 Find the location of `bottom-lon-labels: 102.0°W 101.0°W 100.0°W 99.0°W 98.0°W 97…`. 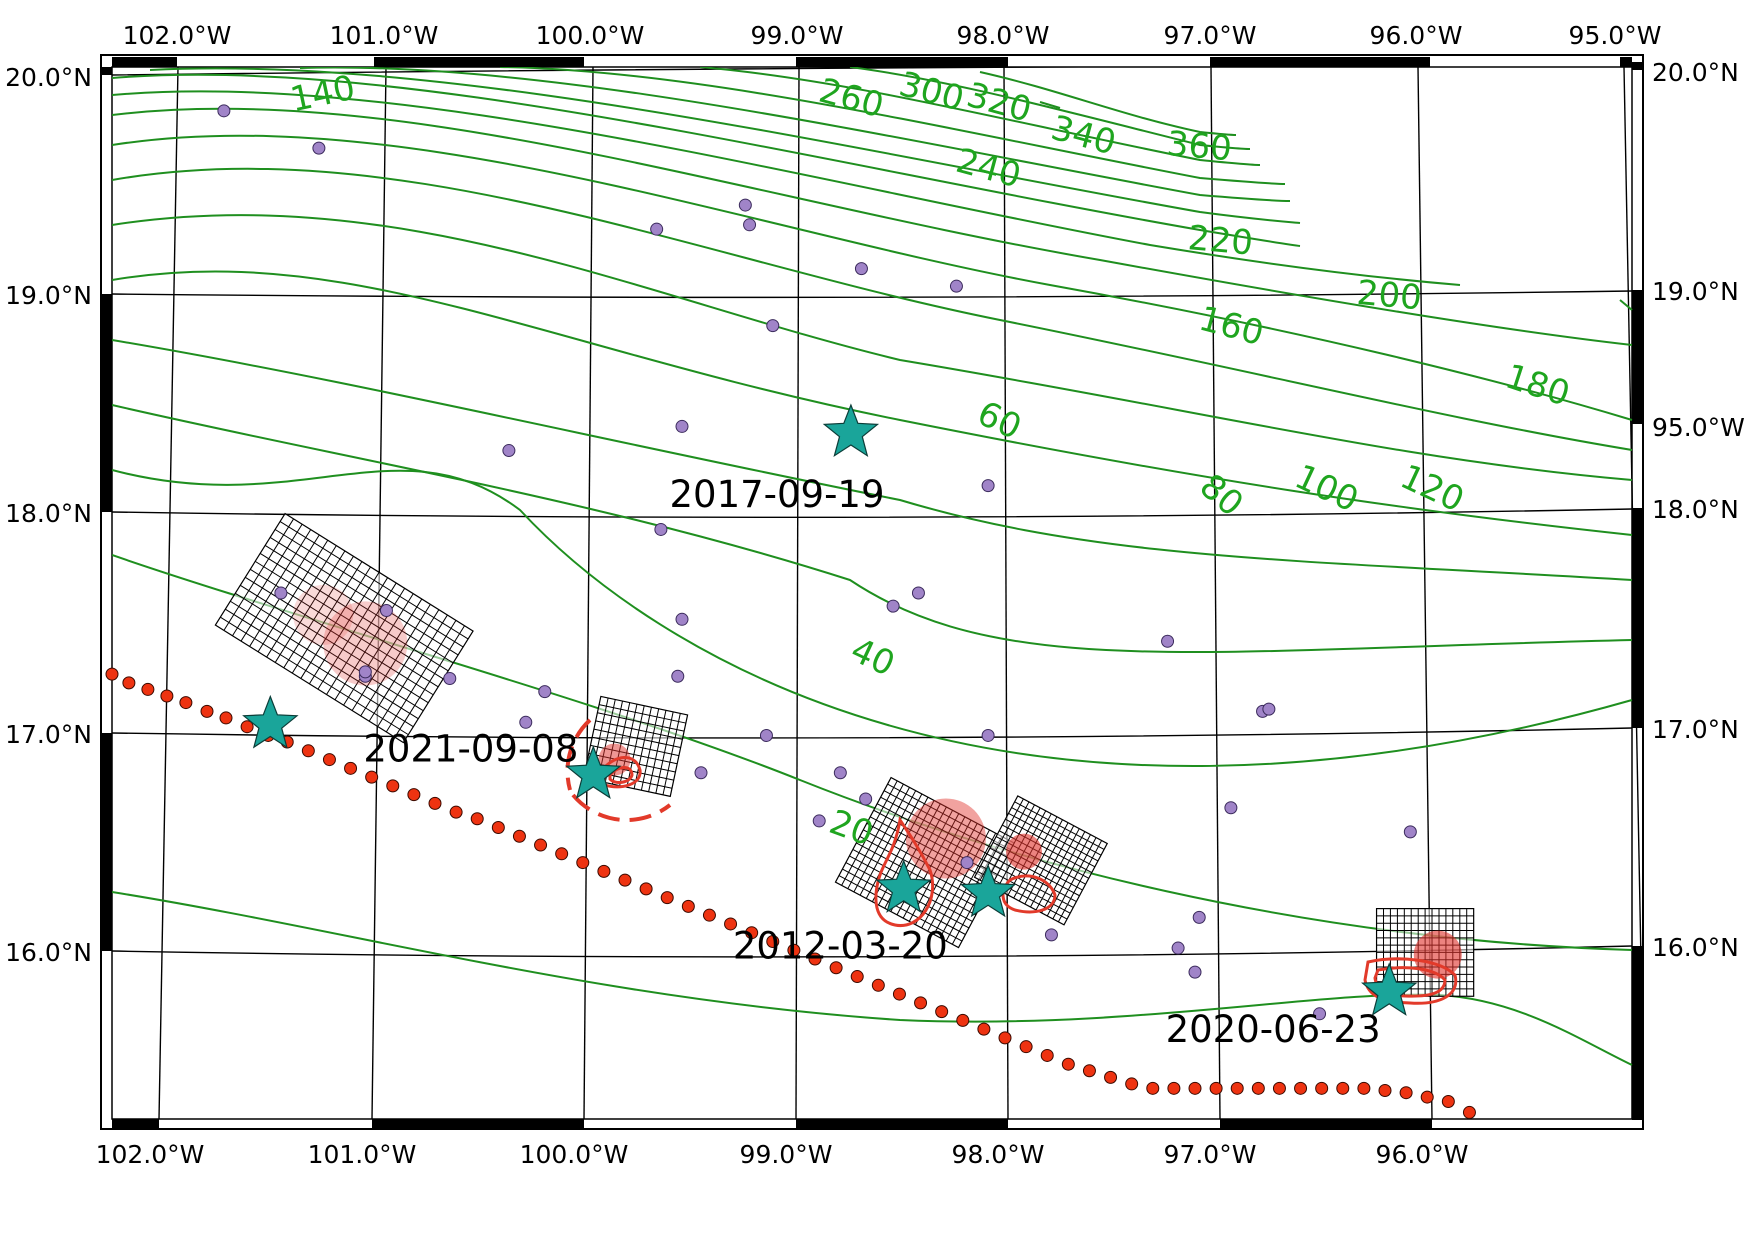

bottom-lon-labels: 102.0°W 101.0°W 100.0°W 99.0°W 98.0°W 97… is located at coordinates (782, 1154).